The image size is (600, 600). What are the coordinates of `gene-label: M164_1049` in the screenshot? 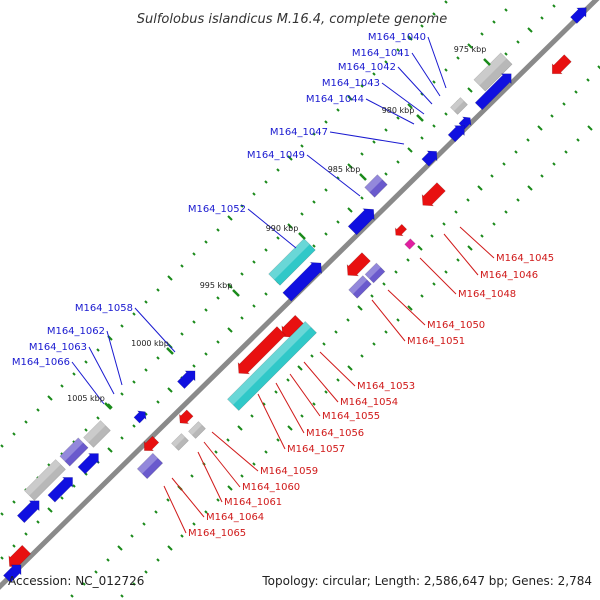 It's located at (276, 155).